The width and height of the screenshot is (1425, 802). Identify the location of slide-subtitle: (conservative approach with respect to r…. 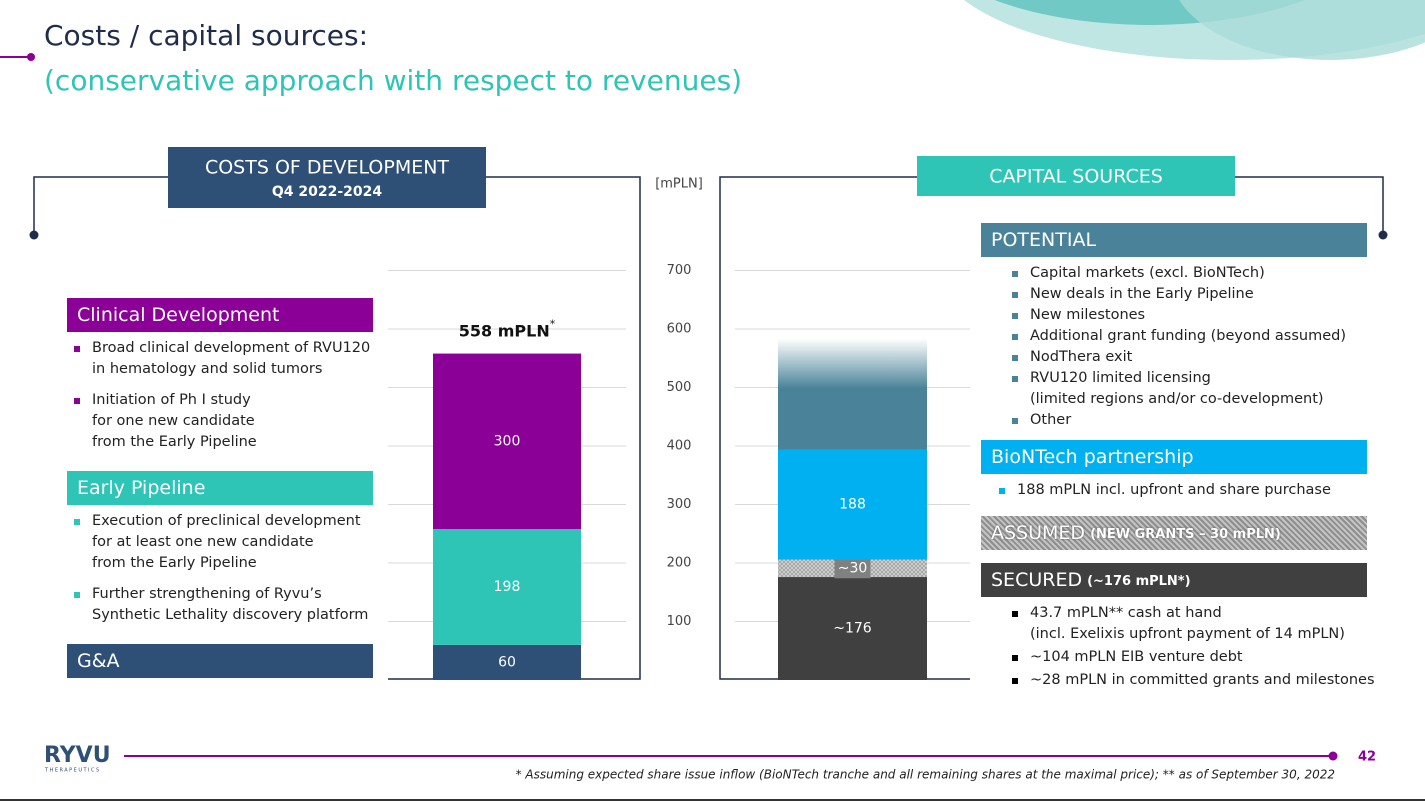
(393, 80).